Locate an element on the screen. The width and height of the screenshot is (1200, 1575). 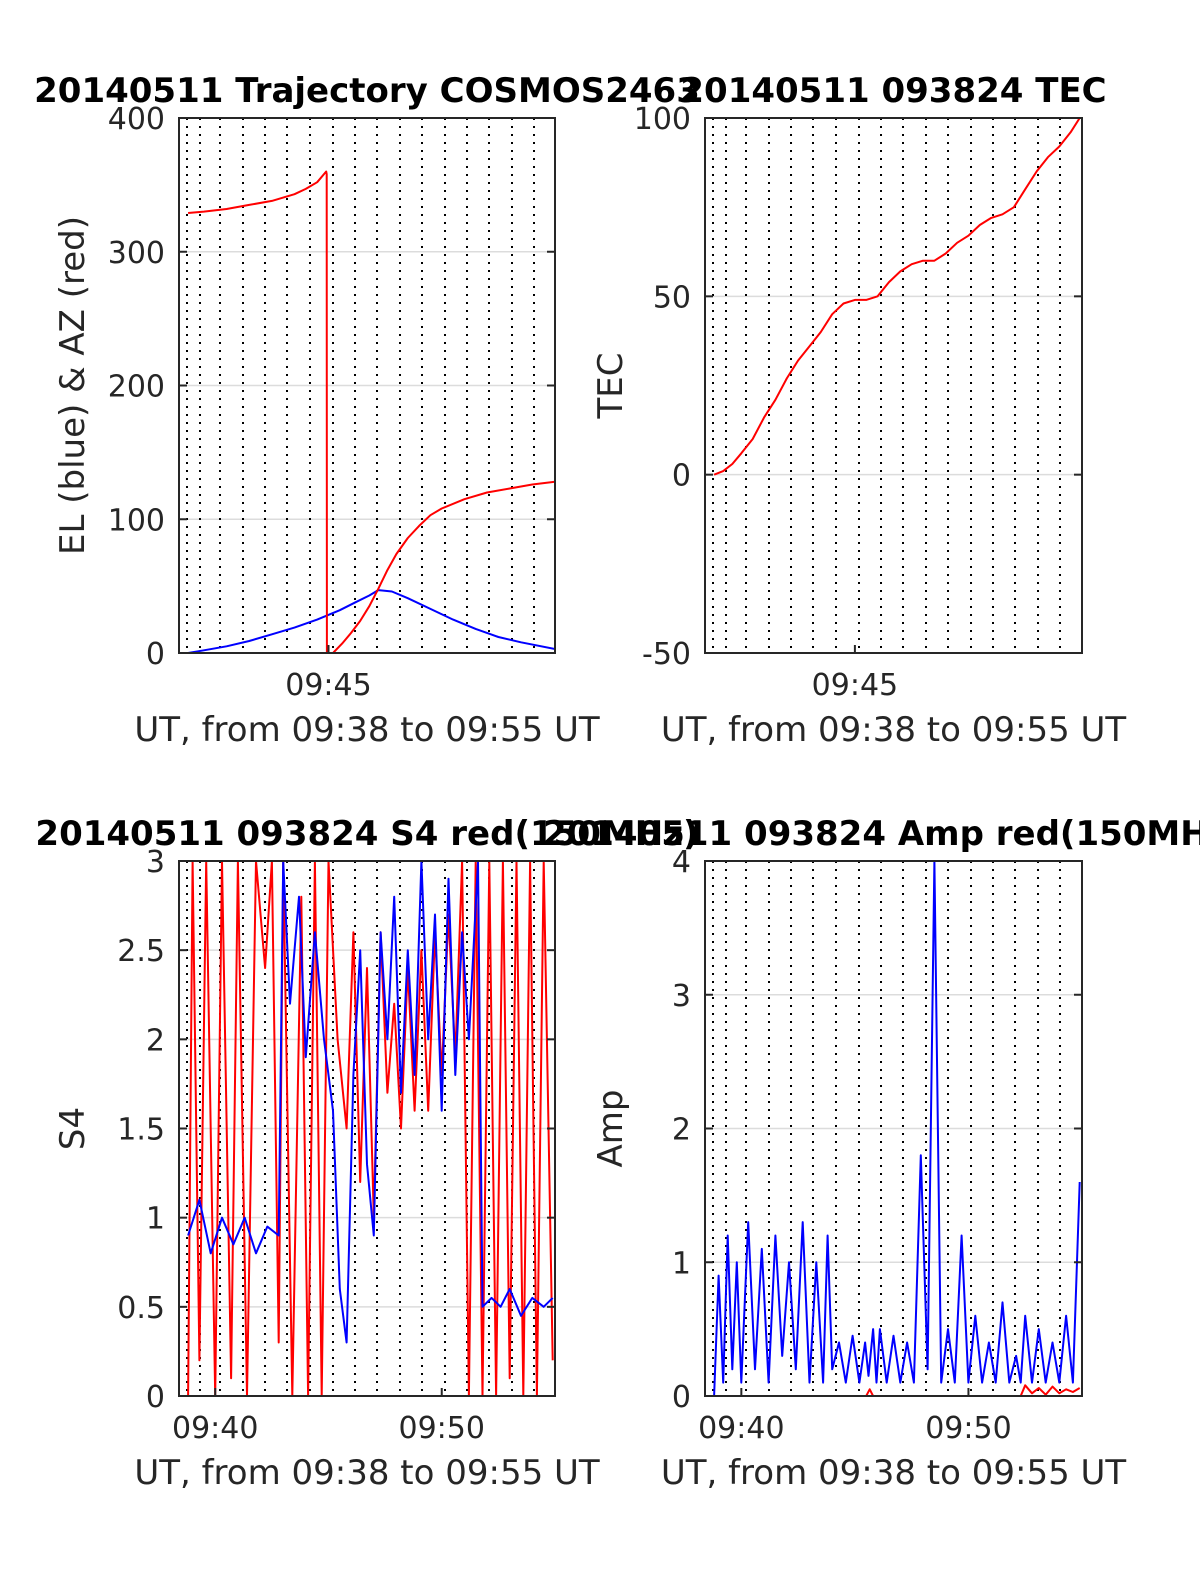
y-tick-label-3: 200 is located at coordinates (136, 387).